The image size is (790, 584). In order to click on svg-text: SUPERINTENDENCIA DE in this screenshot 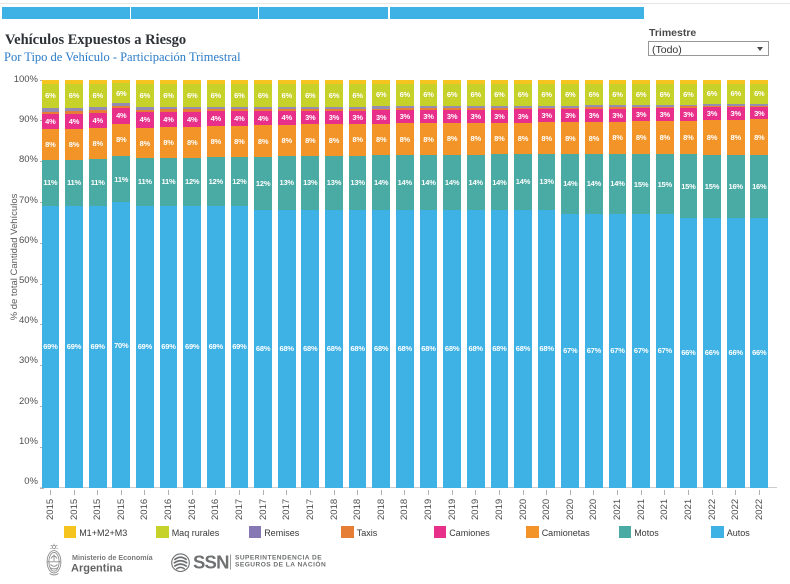, I will do `click(278, 558)`.